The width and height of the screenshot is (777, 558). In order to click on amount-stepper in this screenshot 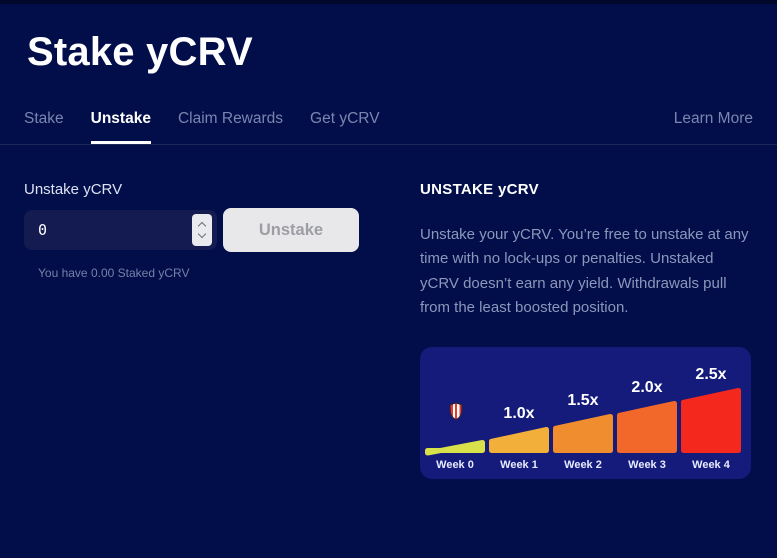, I will do `click(202, 230)`.